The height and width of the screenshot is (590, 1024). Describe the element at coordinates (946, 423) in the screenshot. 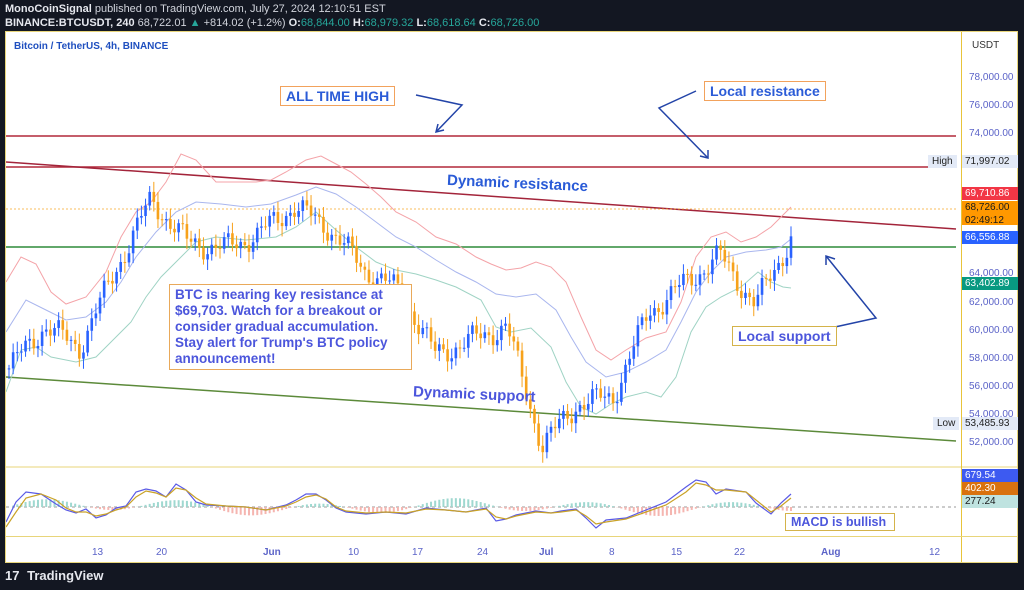

I see `low-tag: Low` at that location.